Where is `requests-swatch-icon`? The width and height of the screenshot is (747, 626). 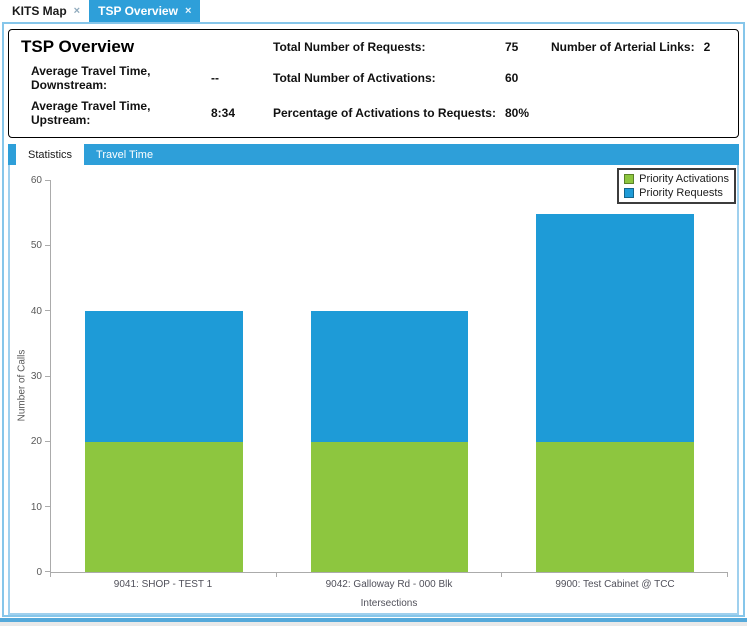 requests-swatch-icon is located at coordinates (629, 193).